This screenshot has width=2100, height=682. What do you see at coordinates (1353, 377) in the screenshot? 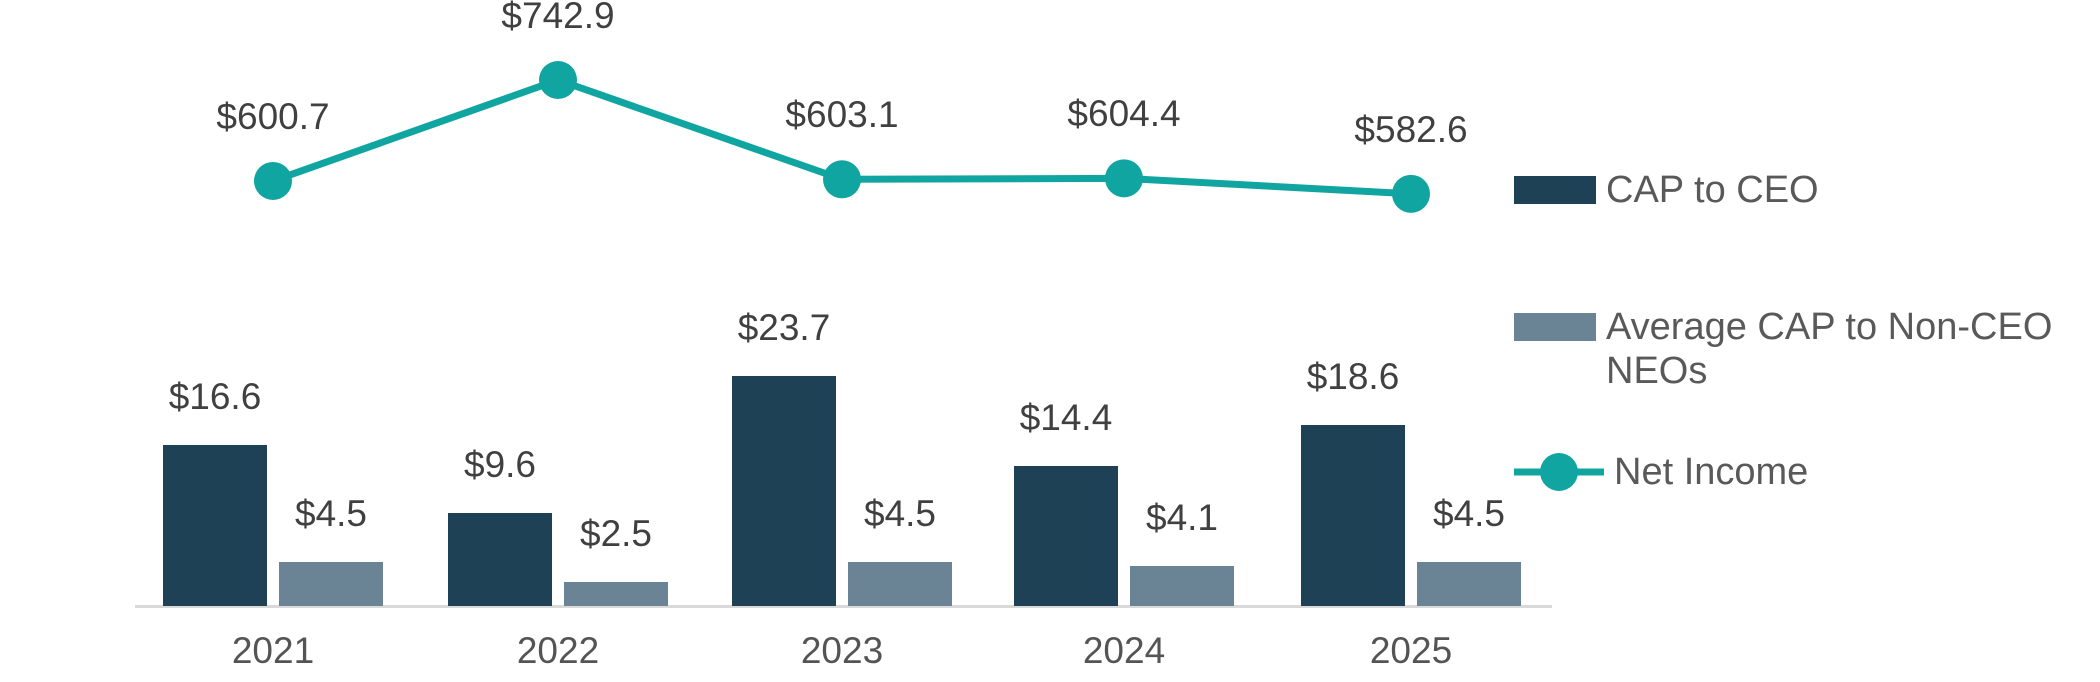
I see `cap-to-ceo-value-label: $18.6` at bounding box center [1353, 377].